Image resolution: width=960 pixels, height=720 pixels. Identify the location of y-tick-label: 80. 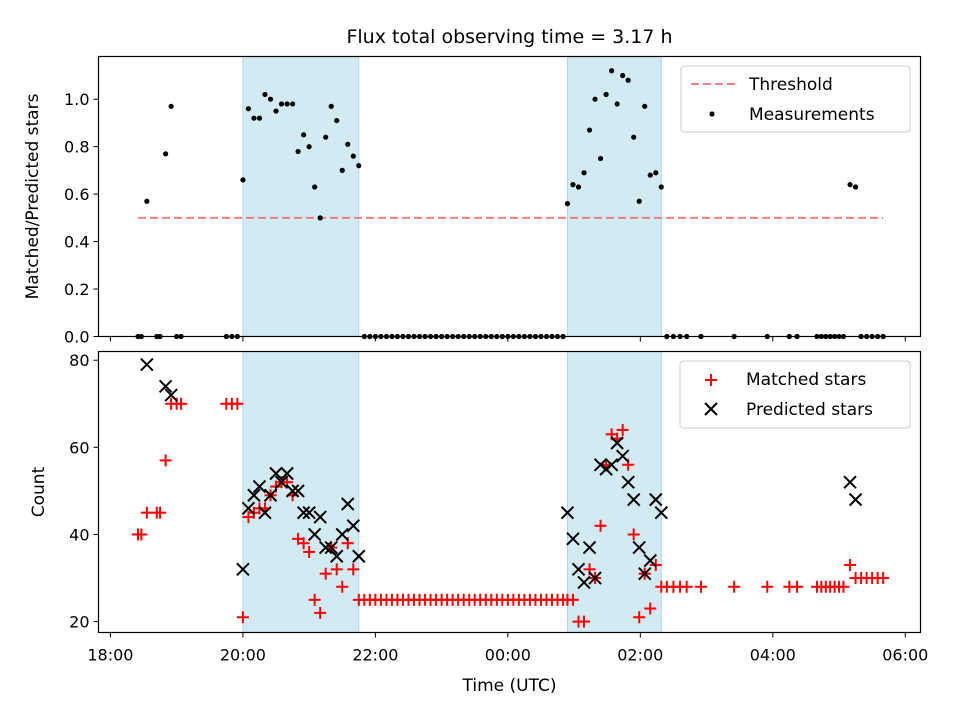
(79, 360).